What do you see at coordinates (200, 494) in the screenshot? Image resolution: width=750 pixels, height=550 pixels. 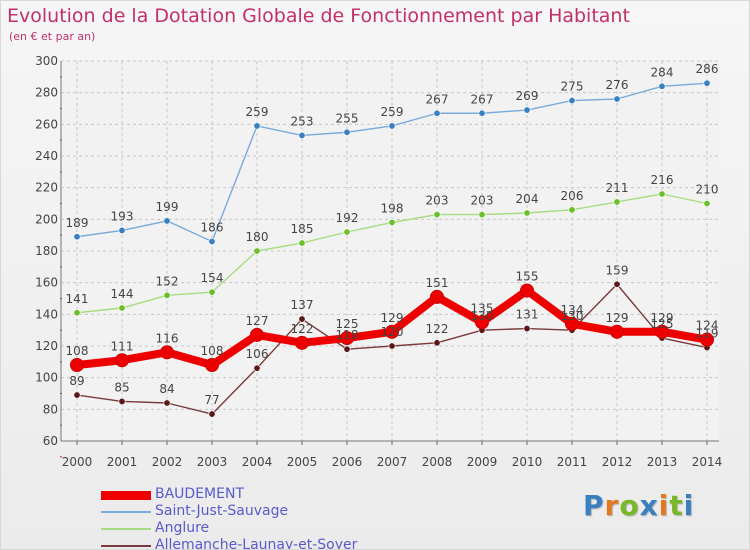 I see `legend-label: BAUDEMENT` at bounding box center [200, 494].